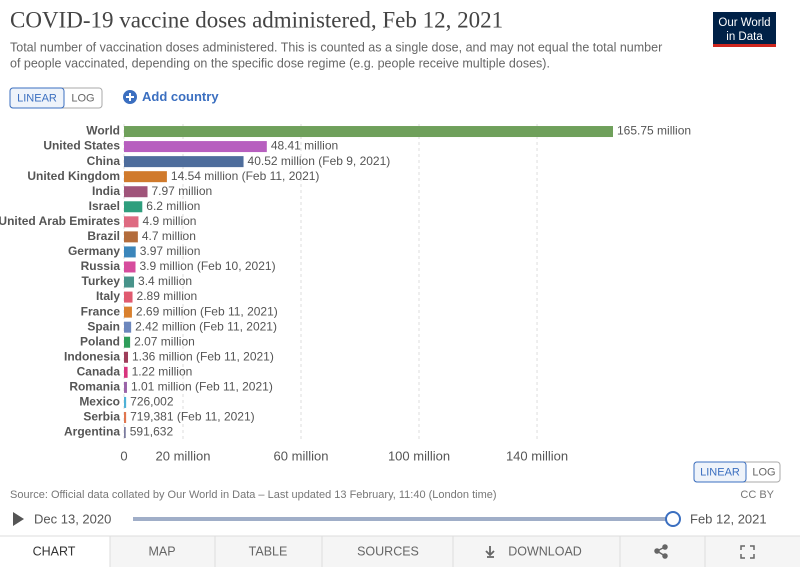 The image size is (800, 567). Describe the element at coordinates (545, 551) in the screenshot. I see `tab: DOWNLOAD` at that location.